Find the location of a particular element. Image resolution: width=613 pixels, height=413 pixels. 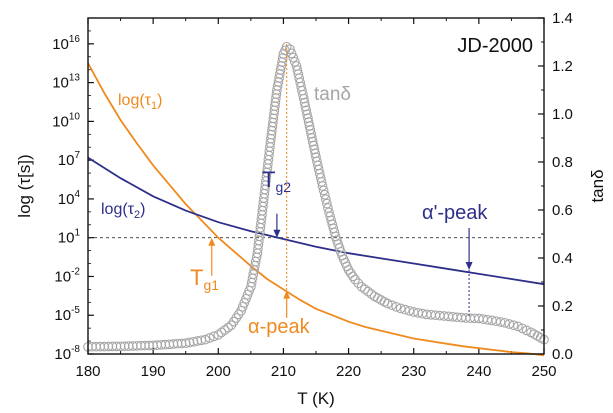

x-tick-label: 240 is located at coordinates (478, 371).